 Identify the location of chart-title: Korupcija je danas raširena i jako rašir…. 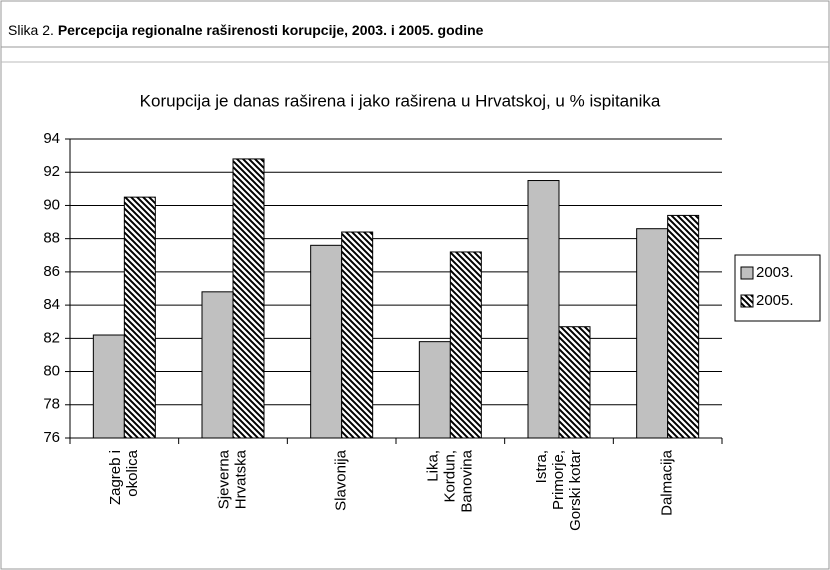
(400, 100).